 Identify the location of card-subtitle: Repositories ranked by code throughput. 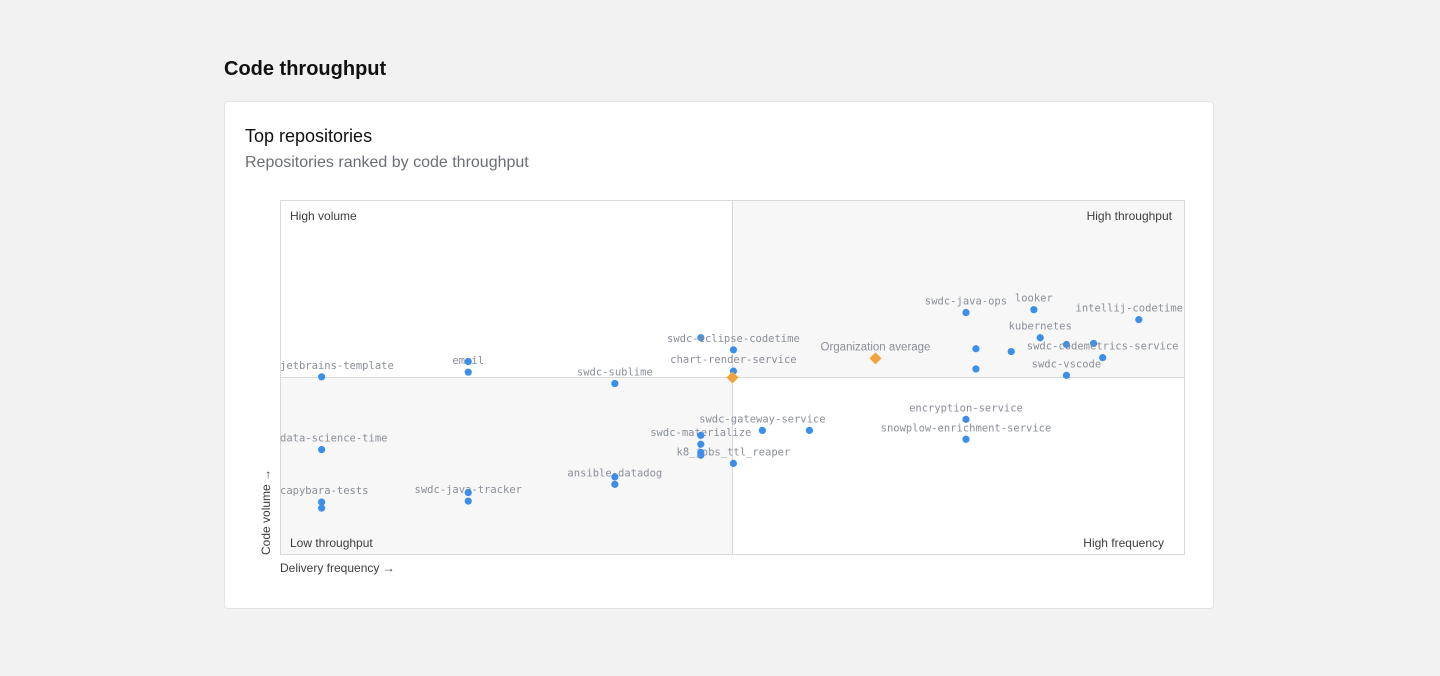
(387, 162).